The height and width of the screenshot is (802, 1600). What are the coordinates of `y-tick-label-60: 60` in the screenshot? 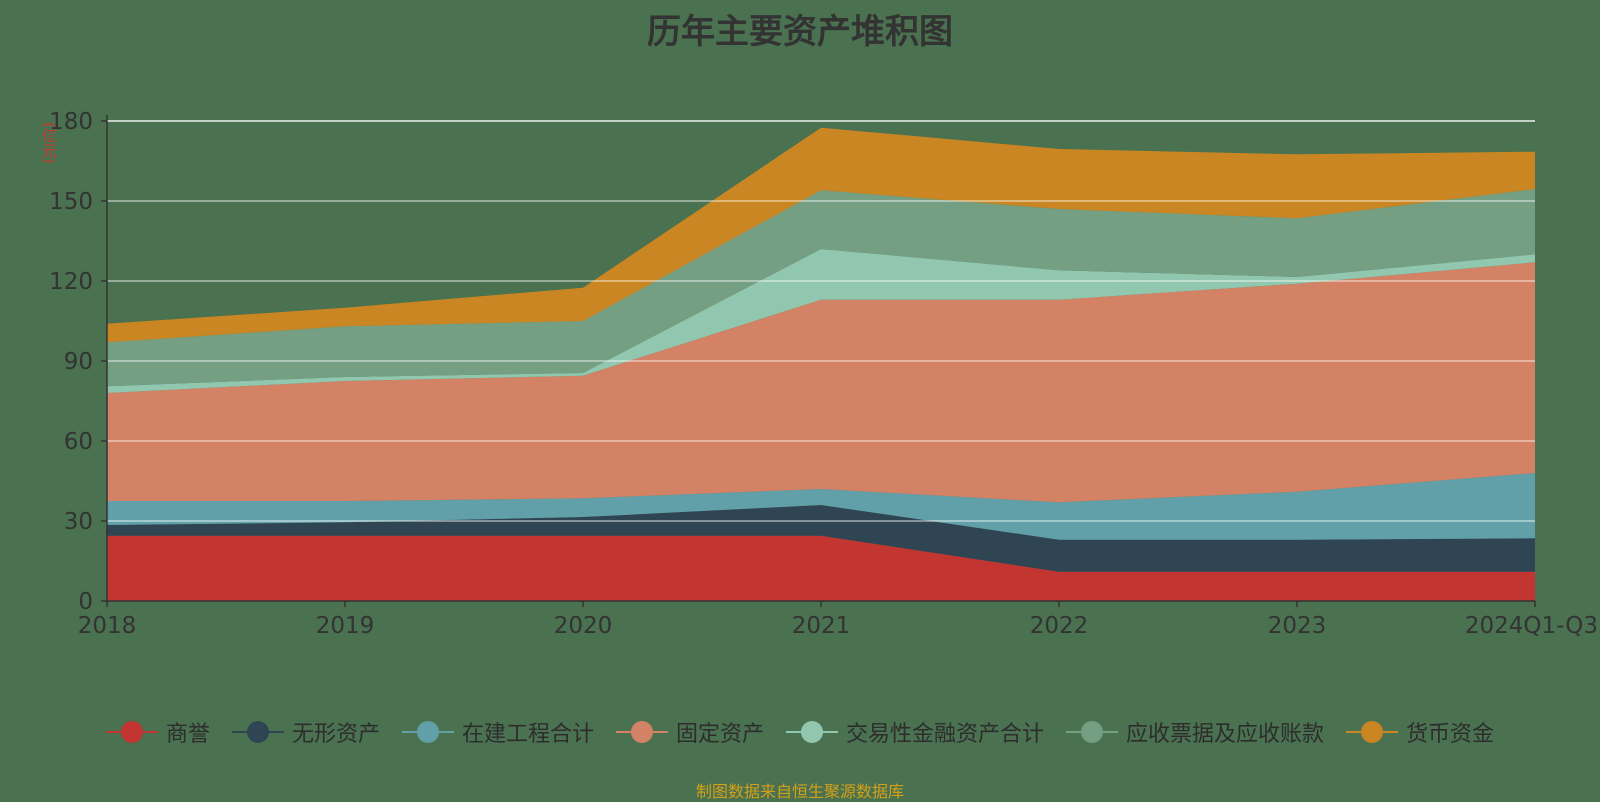 It's located at (78, 442).